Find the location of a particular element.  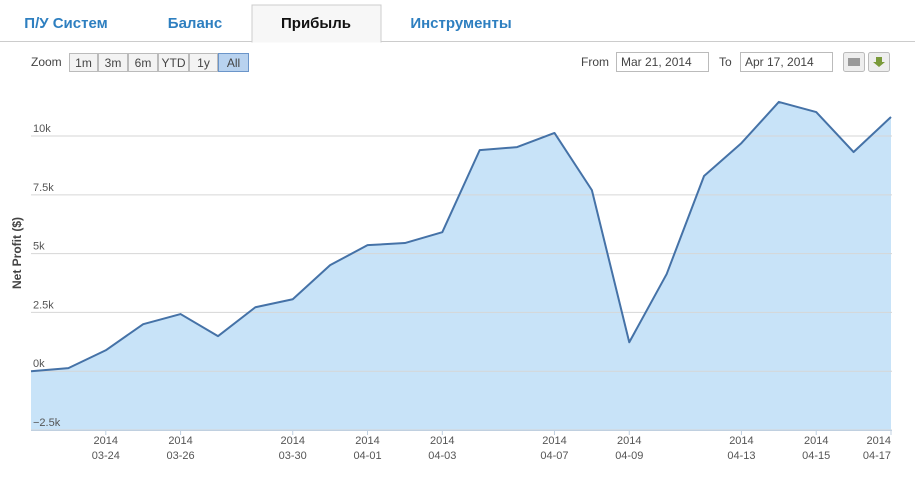

zoom-button-label: YTD is located at coordinates (174, 63).